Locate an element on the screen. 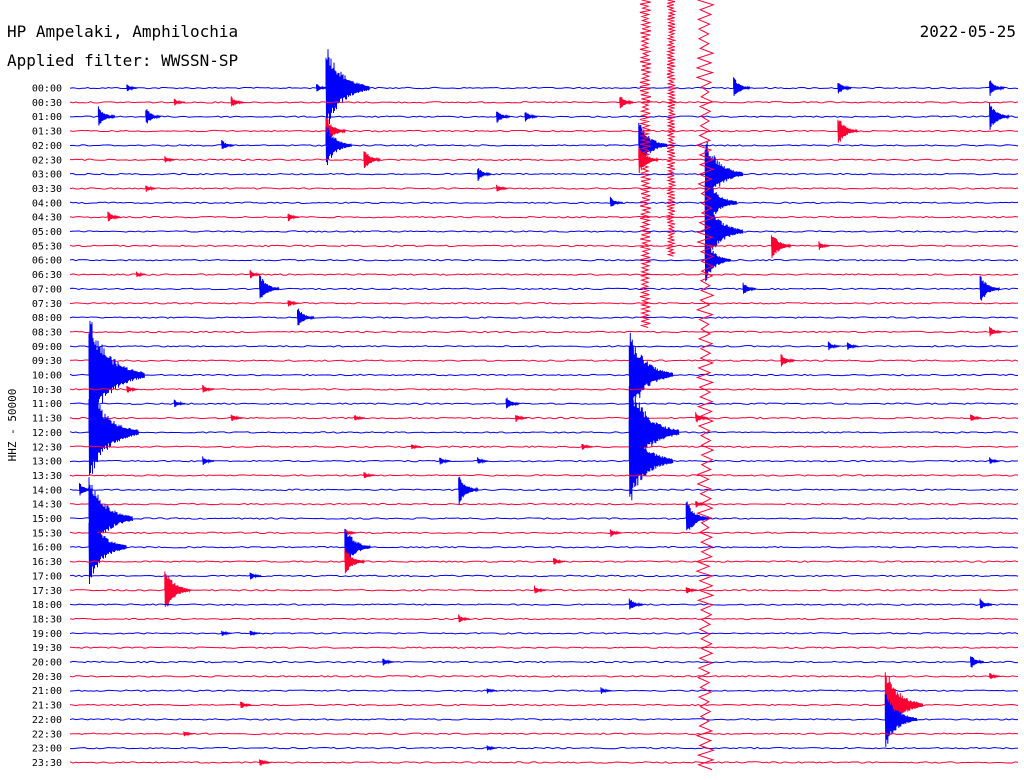 This screenshot has height=780, width=1024. time-tick-label: 09:00 is located at coordinates (47, 347).